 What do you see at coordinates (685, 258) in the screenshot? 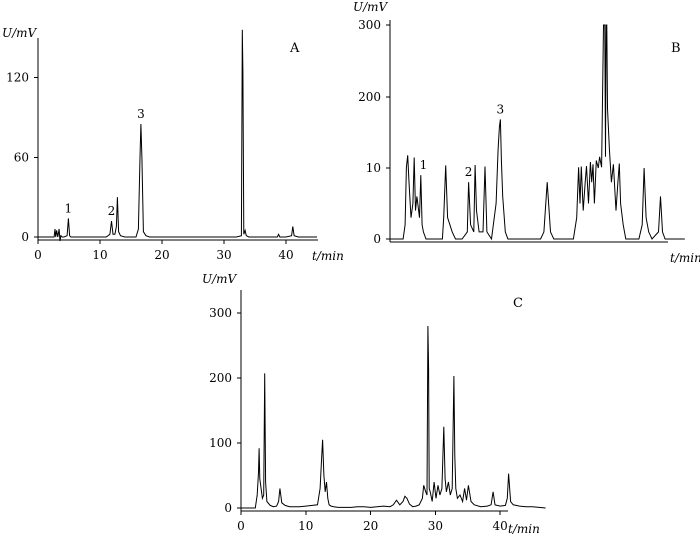
I see `x-axis-title-b: t/min` at bounding box center [685, 258].